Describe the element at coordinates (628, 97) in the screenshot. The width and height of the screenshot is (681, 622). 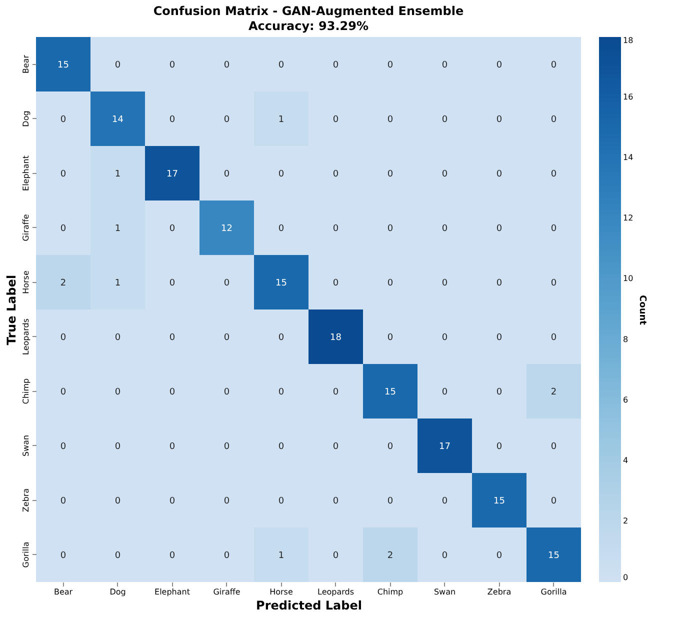
I see `color-bar-label: 16` at that location.